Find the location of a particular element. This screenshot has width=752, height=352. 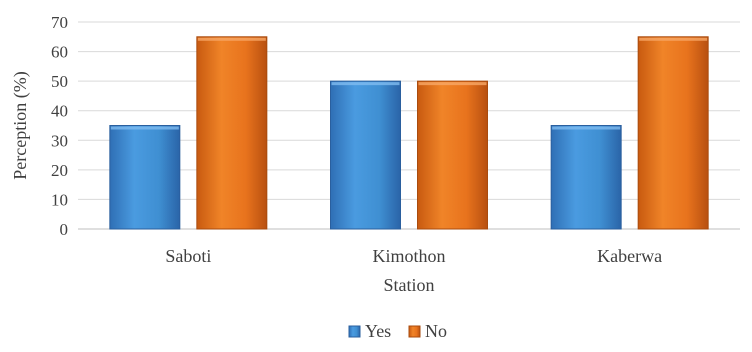

legend-swatch-yes is located at coordinates (354, 331).